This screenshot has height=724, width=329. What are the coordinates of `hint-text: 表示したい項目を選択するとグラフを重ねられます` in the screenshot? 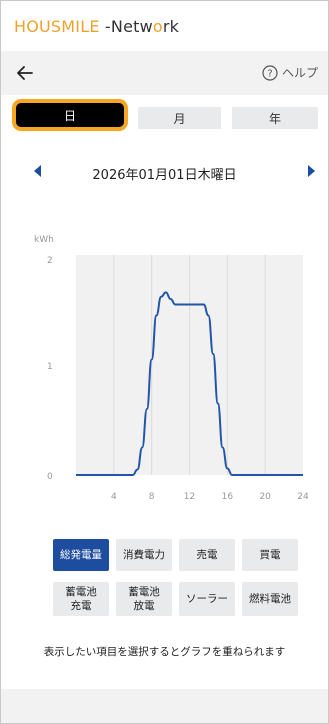 It's located at (164, 652).